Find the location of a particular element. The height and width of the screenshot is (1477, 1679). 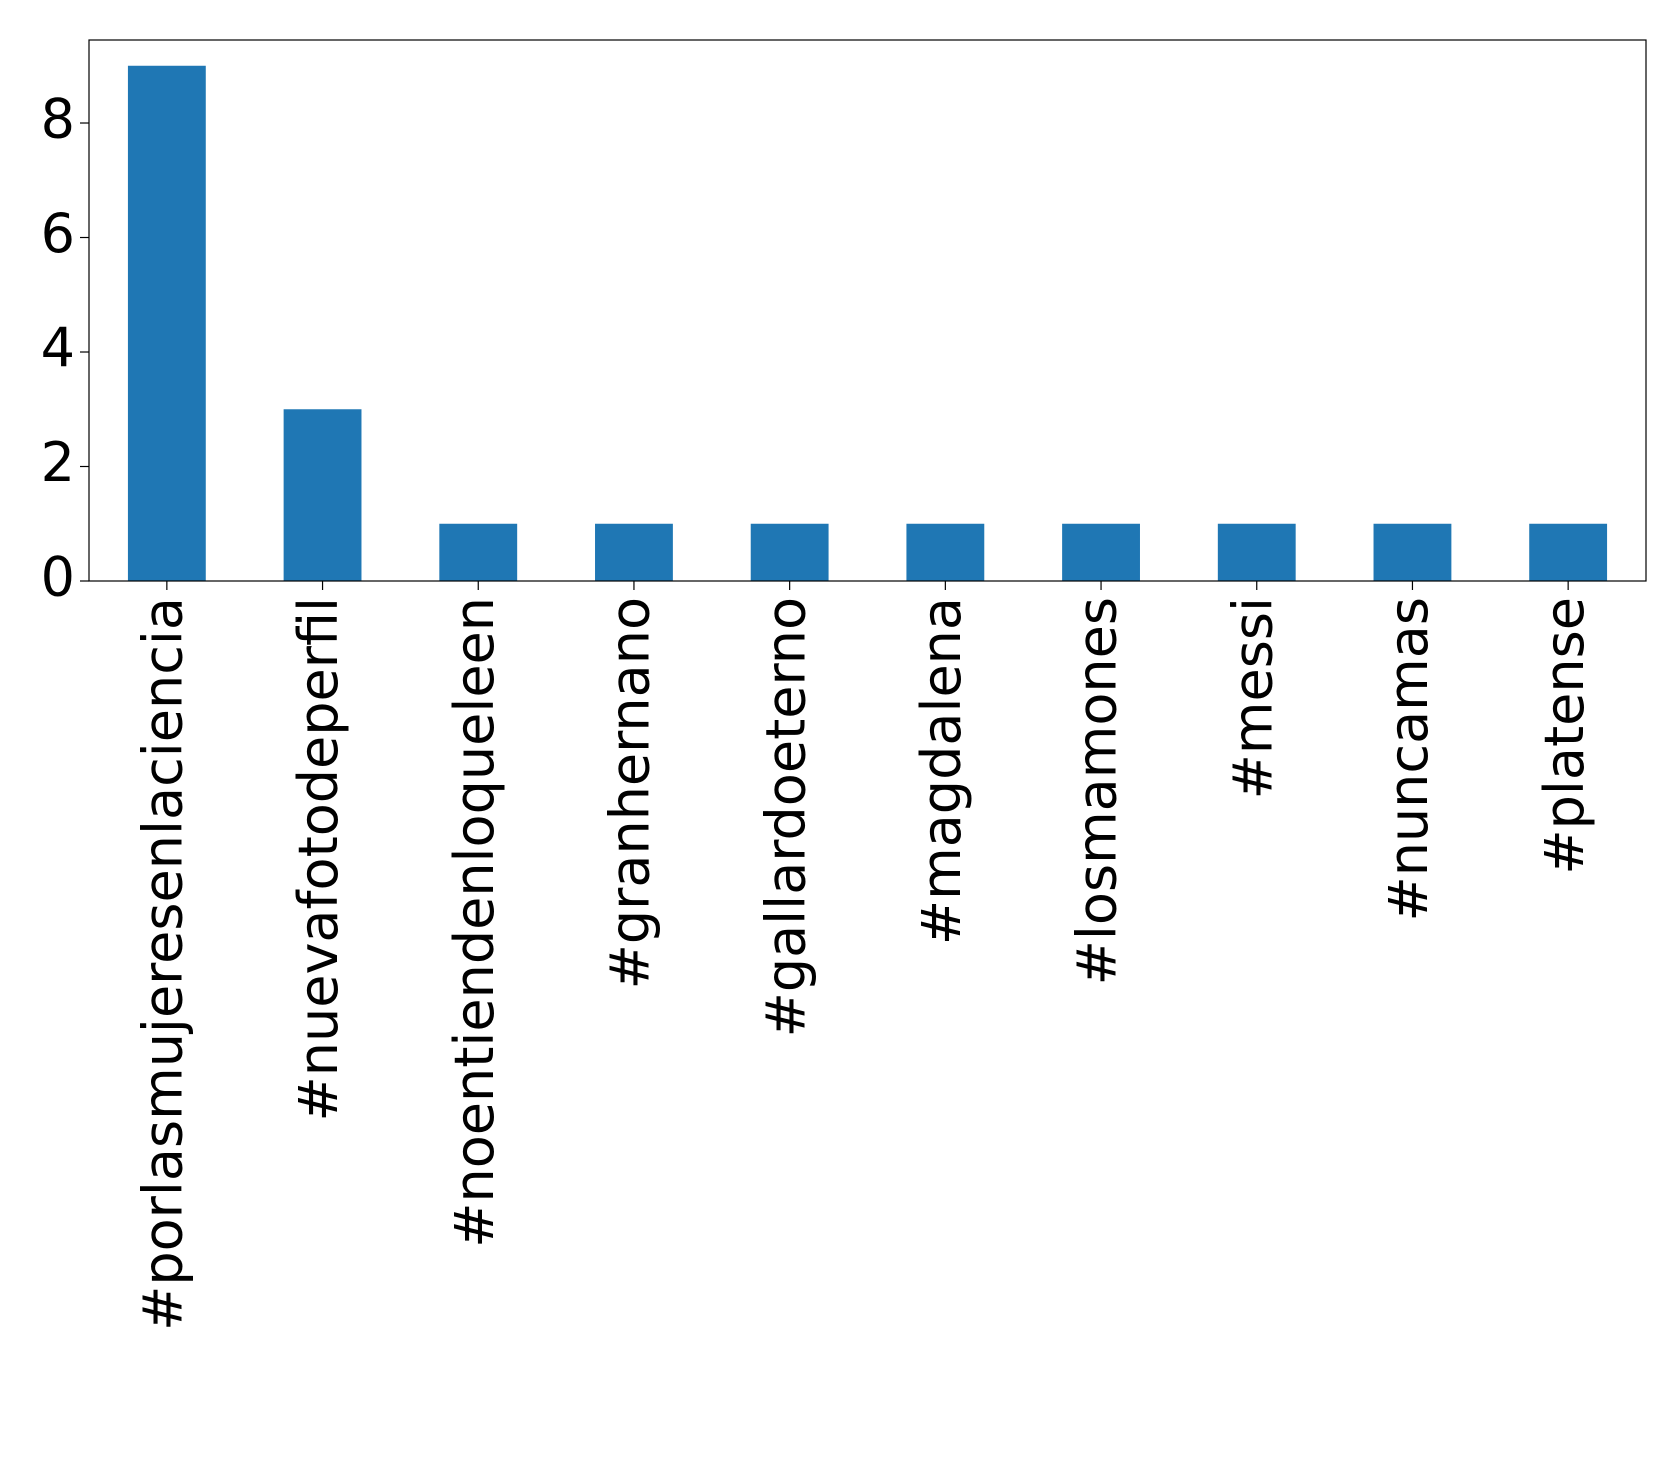

x-tick-label: #platense is located at coordinates (1564, 736).